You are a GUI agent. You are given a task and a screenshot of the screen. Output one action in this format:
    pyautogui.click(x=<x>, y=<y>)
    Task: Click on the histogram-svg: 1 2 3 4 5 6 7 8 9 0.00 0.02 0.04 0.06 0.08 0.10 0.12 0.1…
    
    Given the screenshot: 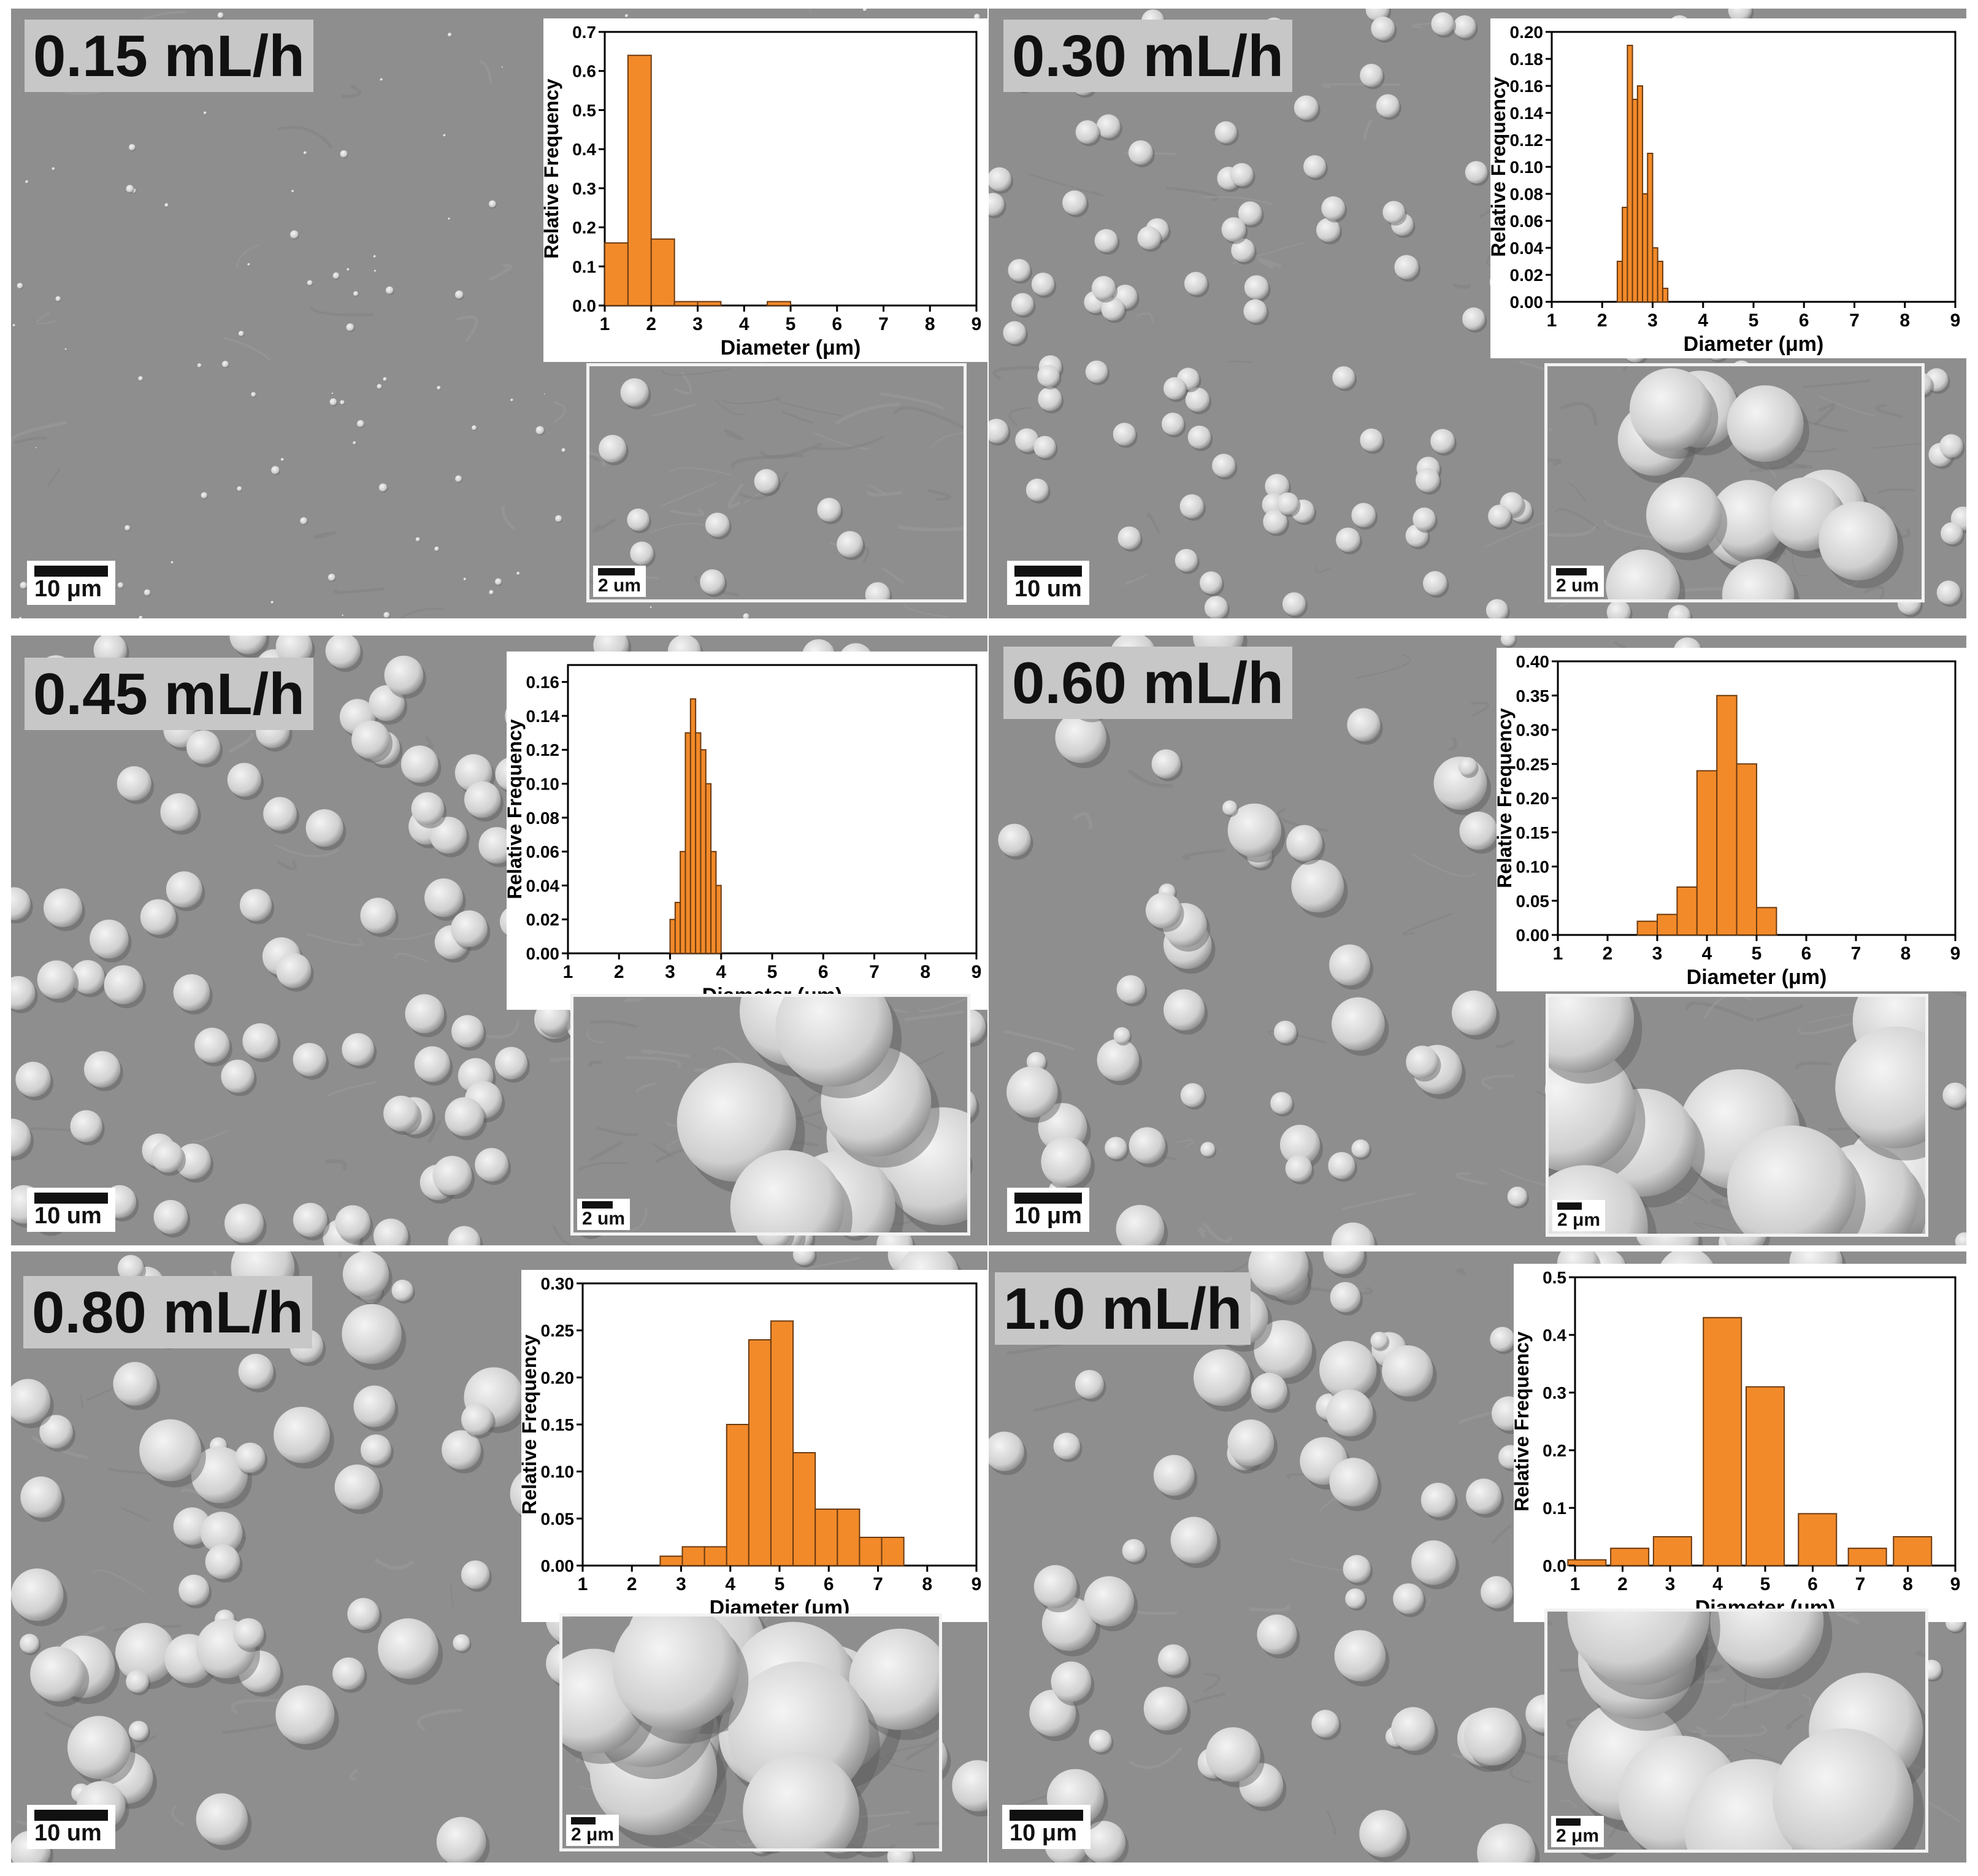 What is the action you would take?
    pyautogui.click(x=1725, y=190)
    